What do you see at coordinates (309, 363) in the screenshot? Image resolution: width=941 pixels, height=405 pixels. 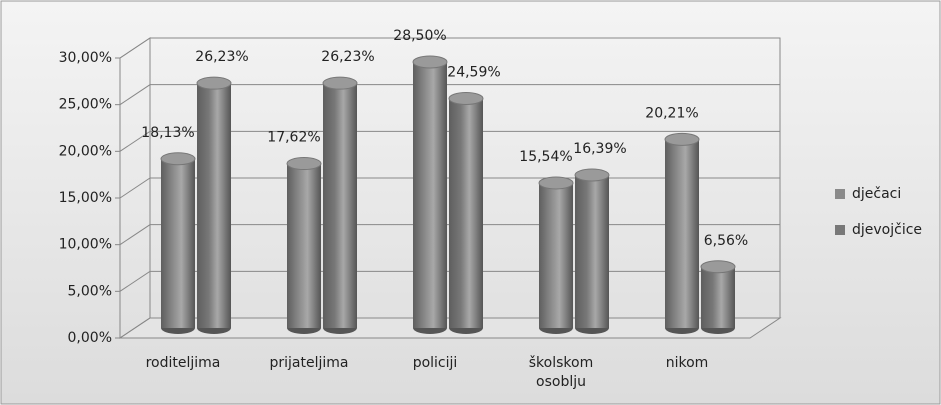 I see `x-tick-label: prijateljima` at bounding box center [309, 363].